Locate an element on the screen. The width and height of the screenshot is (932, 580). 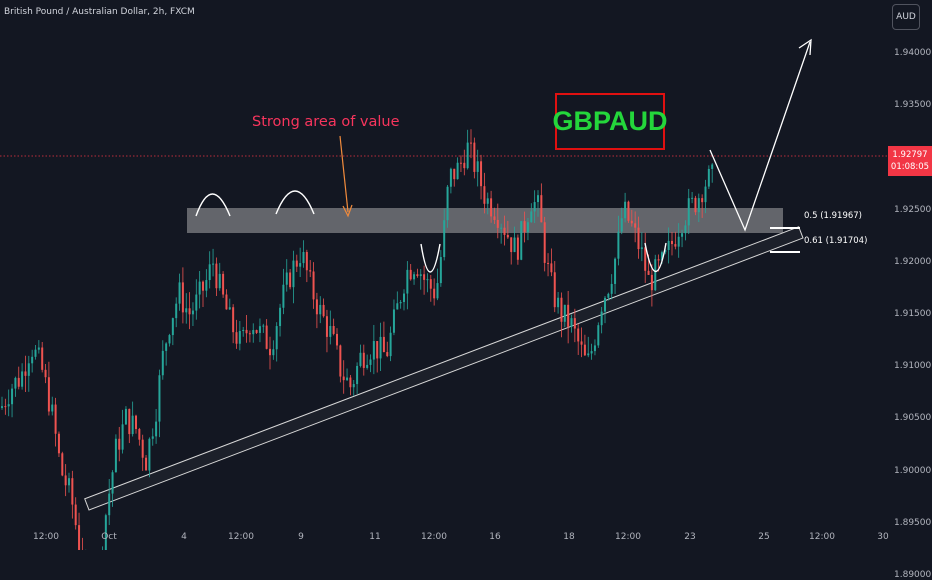
currency-button: AUD is located at coordinates (906, 17).